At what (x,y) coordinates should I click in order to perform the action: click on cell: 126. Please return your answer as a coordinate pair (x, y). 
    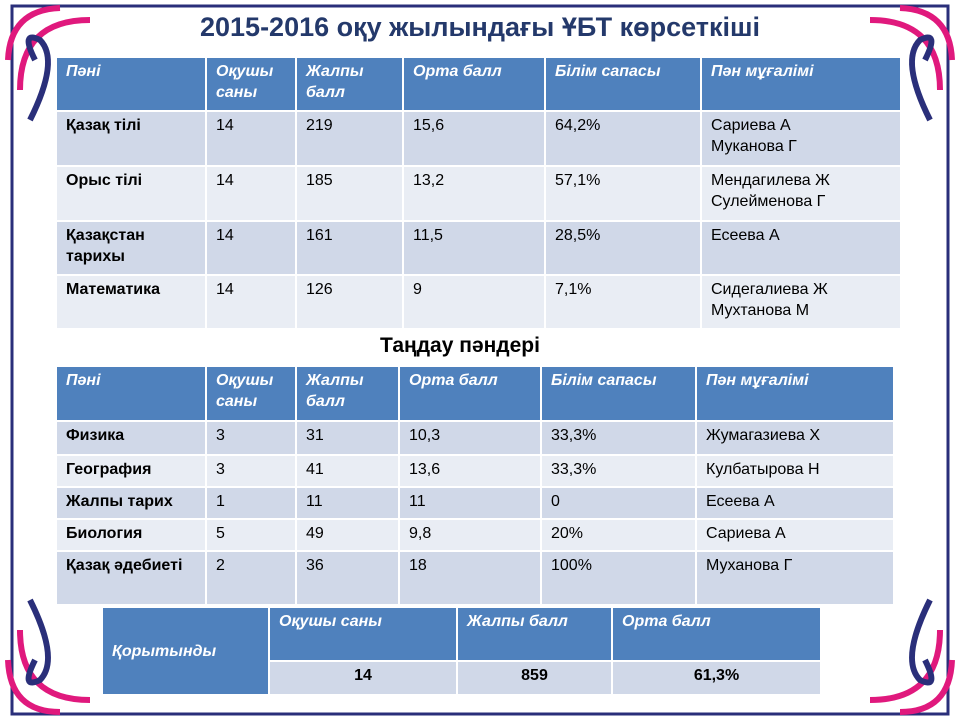
    Looking at the image, I should click on (349, 302).